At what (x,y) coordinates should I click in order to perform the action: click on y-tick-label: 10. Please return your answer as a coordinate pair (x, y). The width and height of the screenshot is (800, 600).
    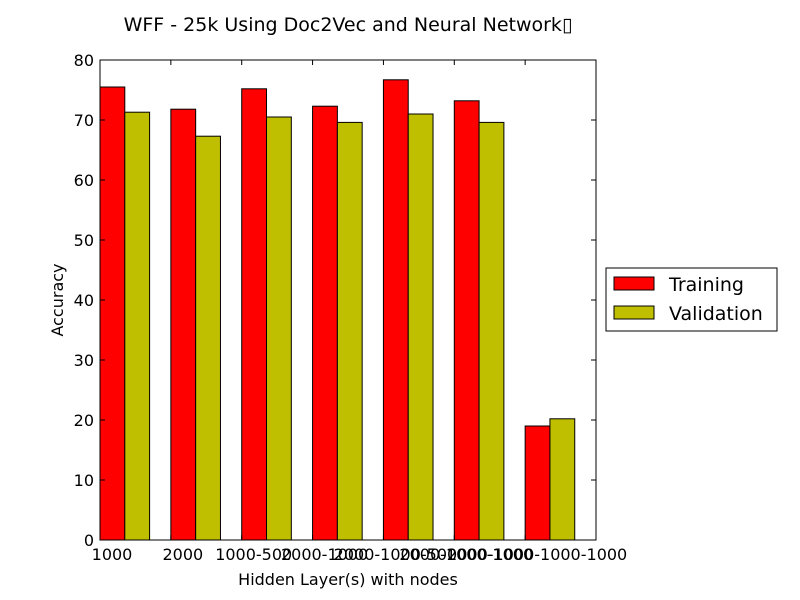
    Looking at the image, I should click on (84, 480).